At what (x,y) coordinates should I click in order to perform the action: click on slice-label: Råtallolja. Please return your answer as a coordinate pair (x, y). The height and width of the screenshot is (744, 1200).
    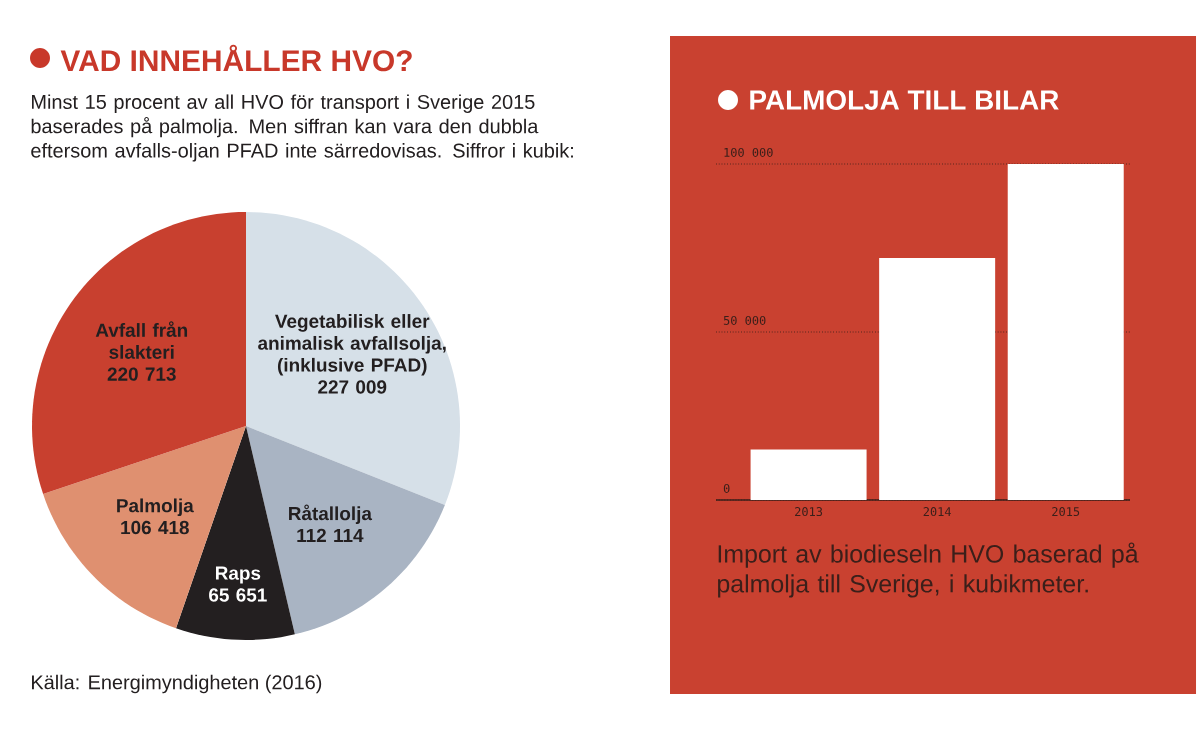
    Looking at the image, I should click on (331, 514).